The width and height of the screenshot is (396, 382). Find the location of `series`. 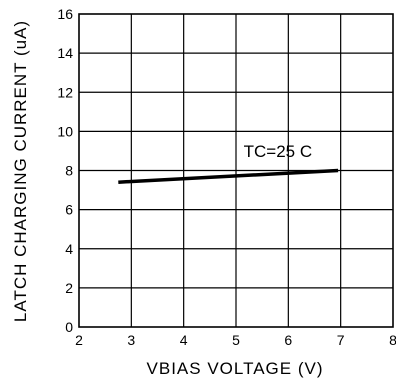

series is located at coordinates (228, 176).